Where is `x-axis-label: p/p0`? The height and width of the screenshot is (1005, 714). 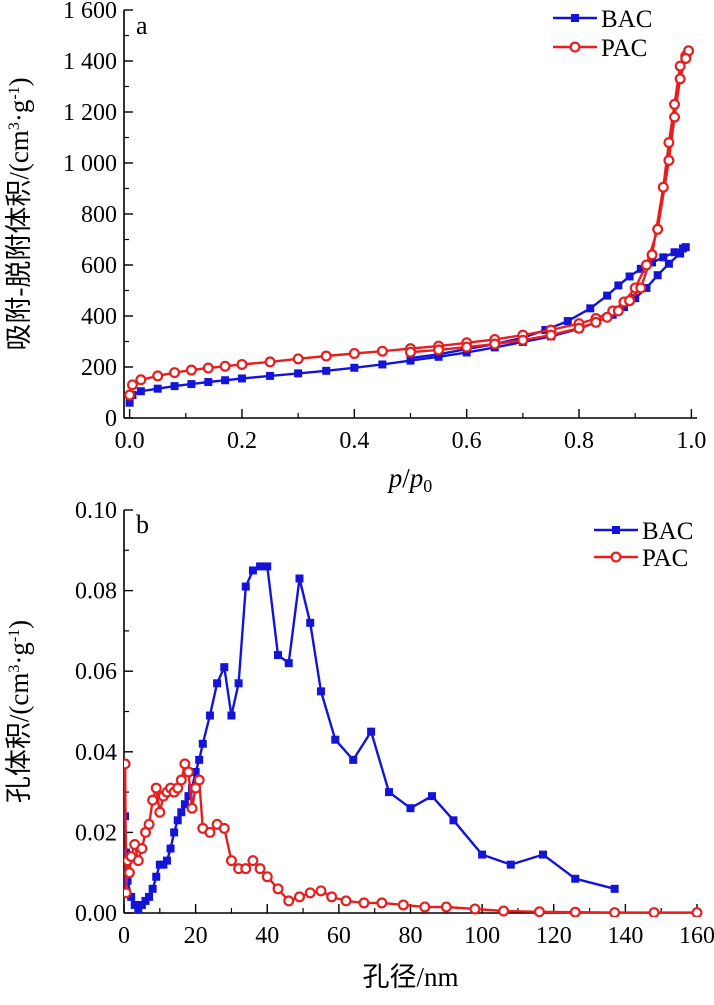
x-axis-label: p/p0 is located at coordinates (410, 479).